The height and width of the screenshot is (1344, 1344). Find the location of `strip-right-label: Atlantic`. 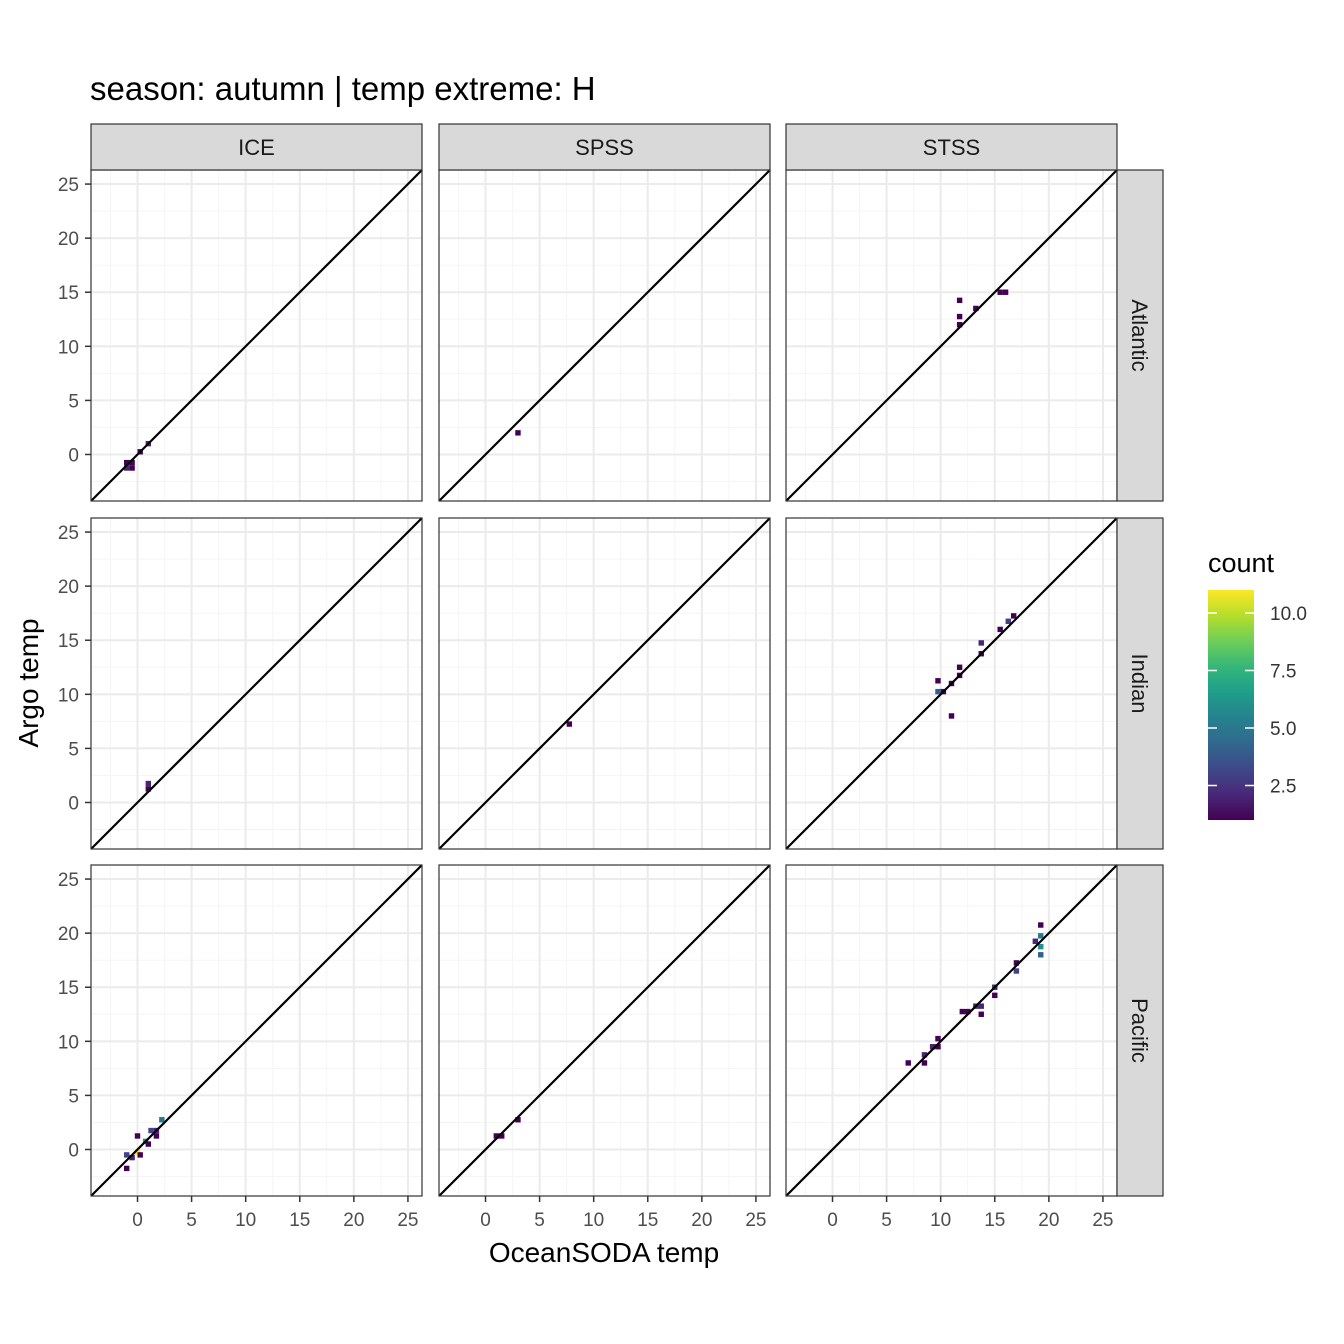

strip-right-label: Atlantic is located at coordinates (1139, 335).